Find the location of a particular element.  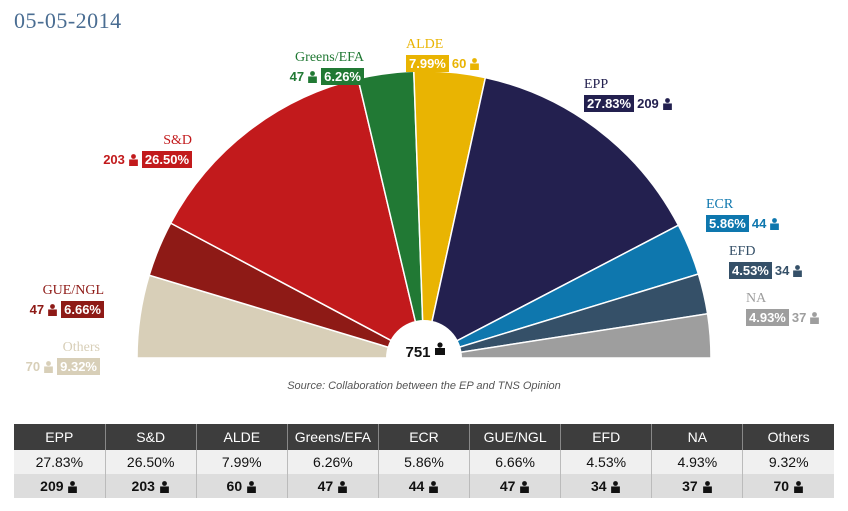

cell-percentage: 4.53% is located at coordinates (606, 462).